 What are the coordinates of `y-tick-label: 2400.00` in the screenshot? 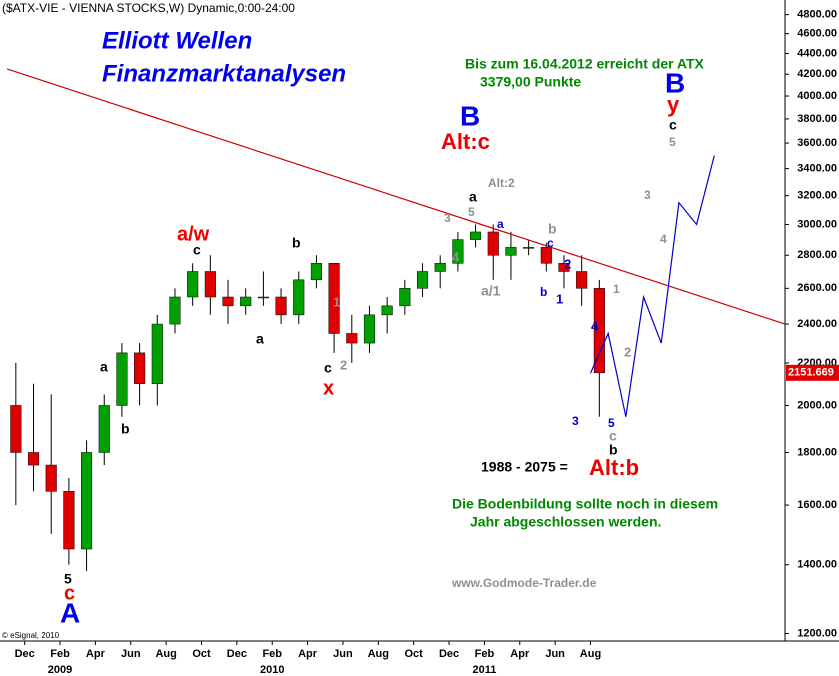 It's located at (817, 324).